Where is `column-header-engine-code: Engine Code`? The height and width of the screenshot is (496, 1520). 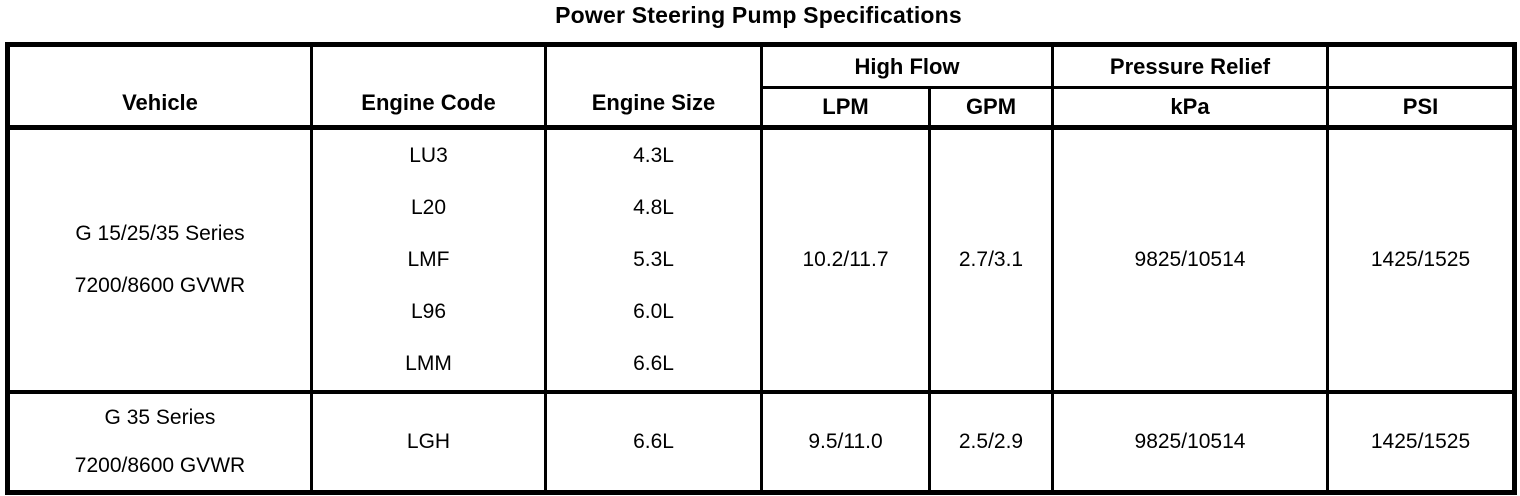
column-header-engine-code: Engine Code is located at coordinates (428, 86).